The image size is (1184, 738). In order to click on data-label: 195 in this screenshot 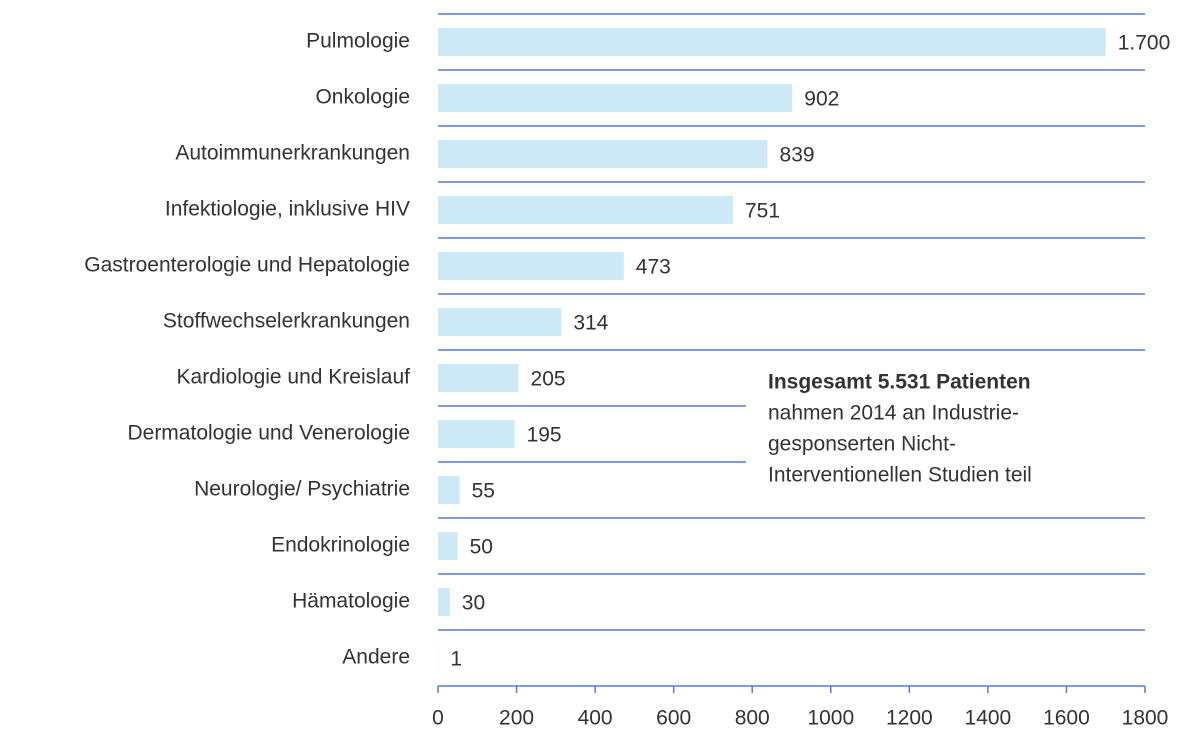, I will do `click(544, 435)`.